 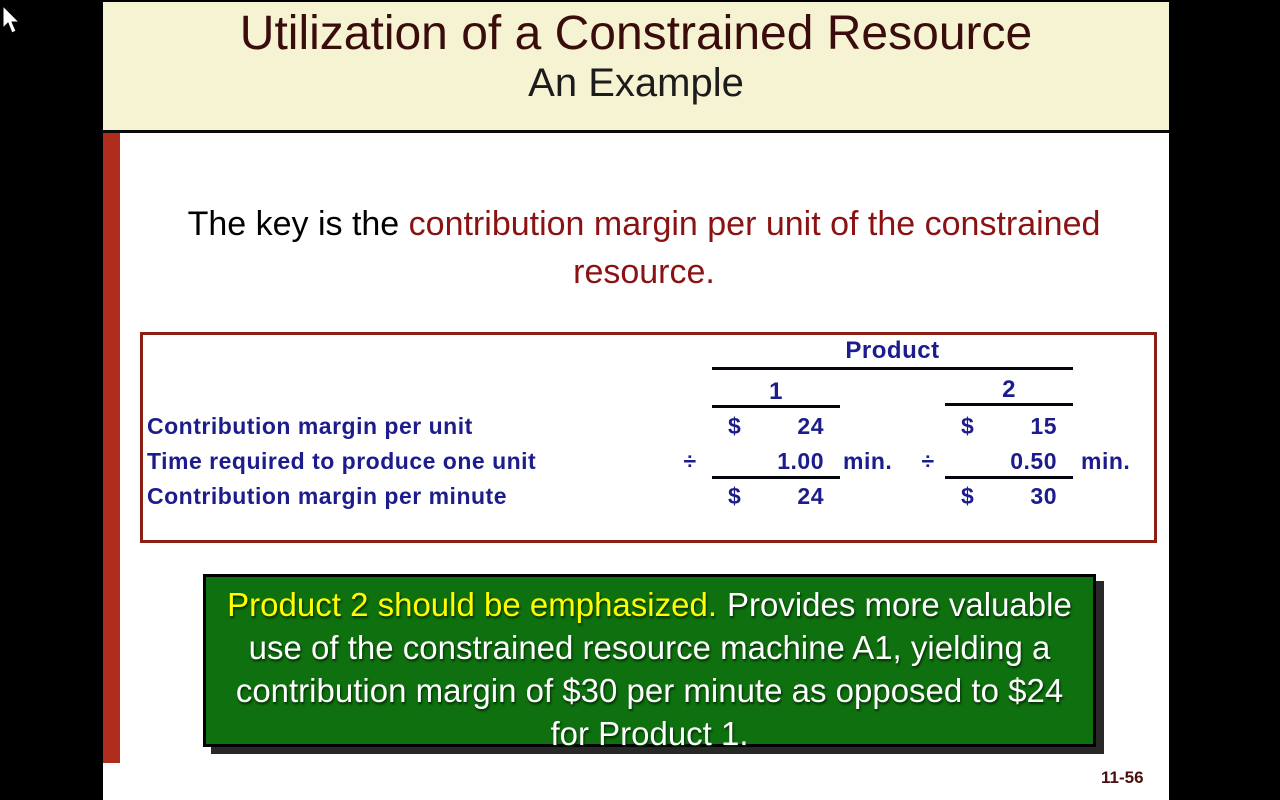 What do you see at coordinates (1009, 426) in the screenshot?
I see `row-col2-cell: $ 15` at bounding box center [1009, 426].